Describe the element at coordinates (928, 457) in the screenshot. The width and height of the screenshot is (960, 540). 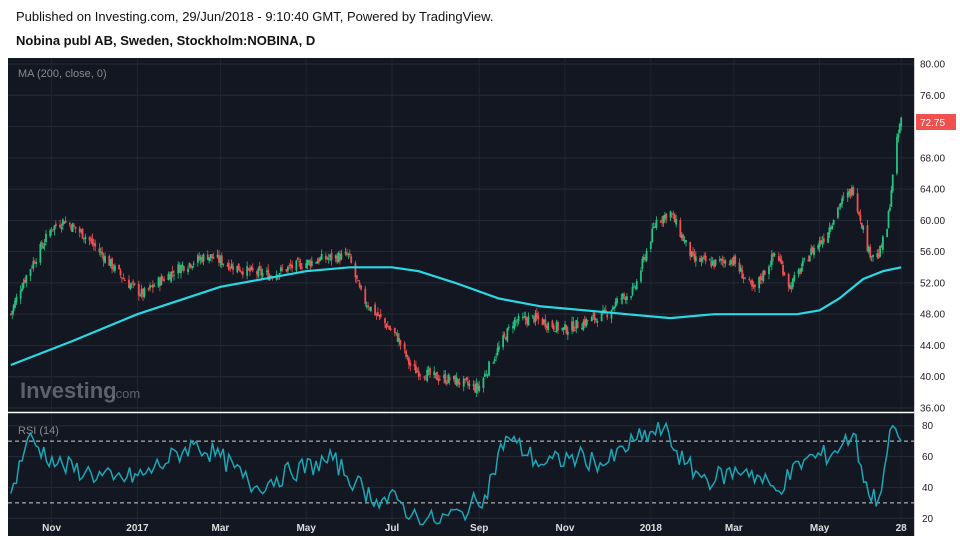
I see `rsi-tick-label: 60` at that location.